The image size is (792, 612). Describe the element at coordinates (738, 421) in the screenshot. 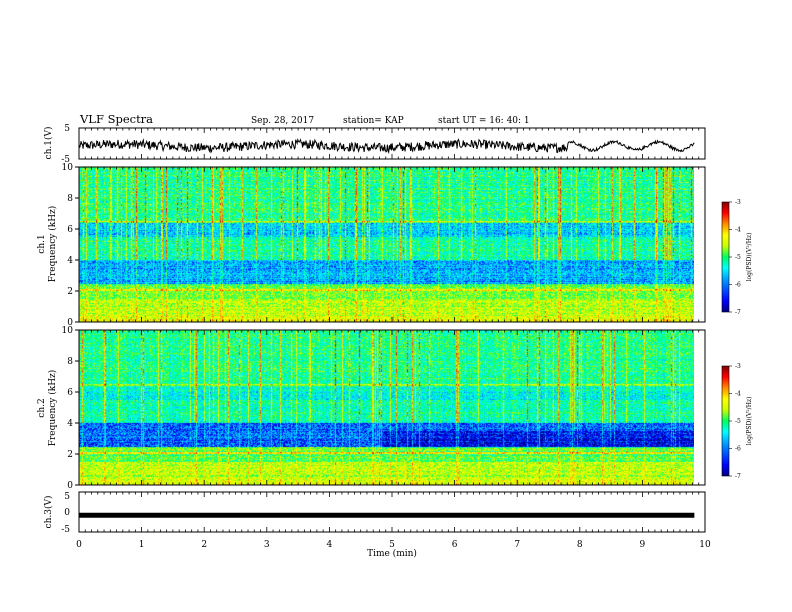

I see `ch2-colorbar-tick-label: -5` at that location.